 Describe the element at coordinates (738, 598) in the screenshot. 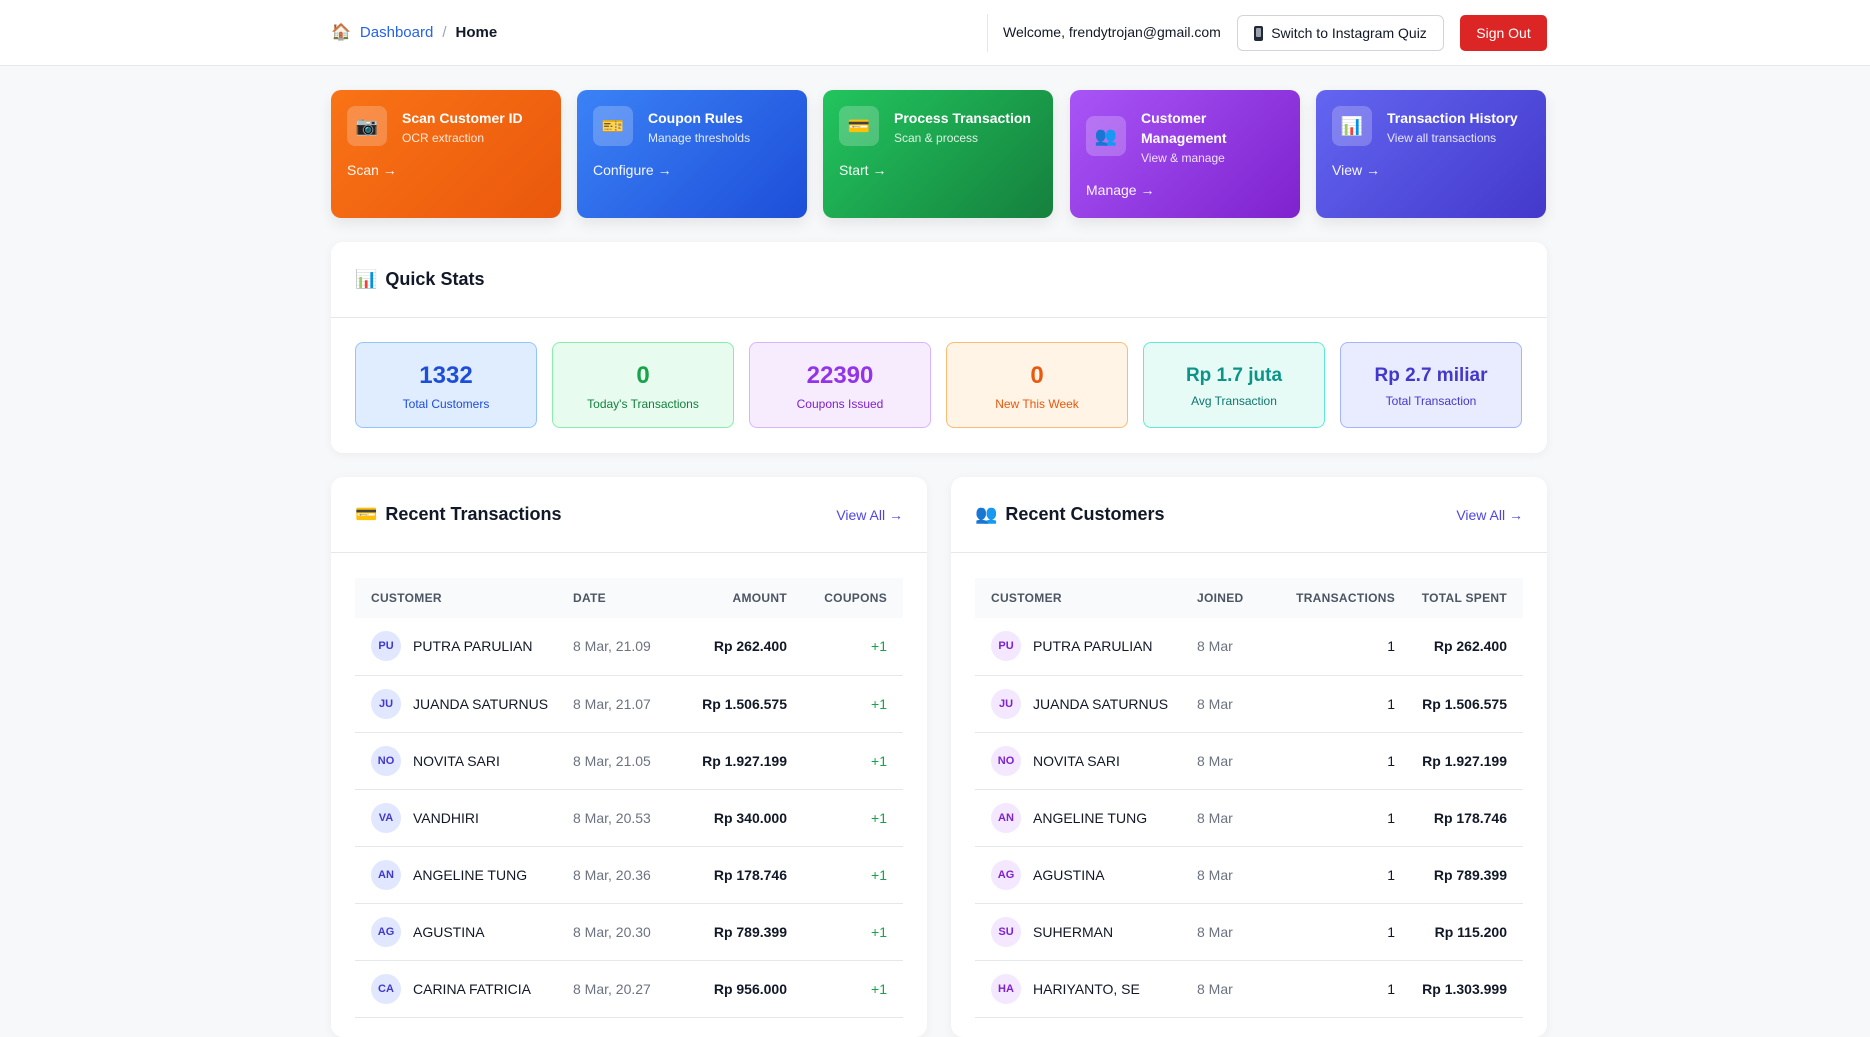

I see `column-header: Amount` at that location.